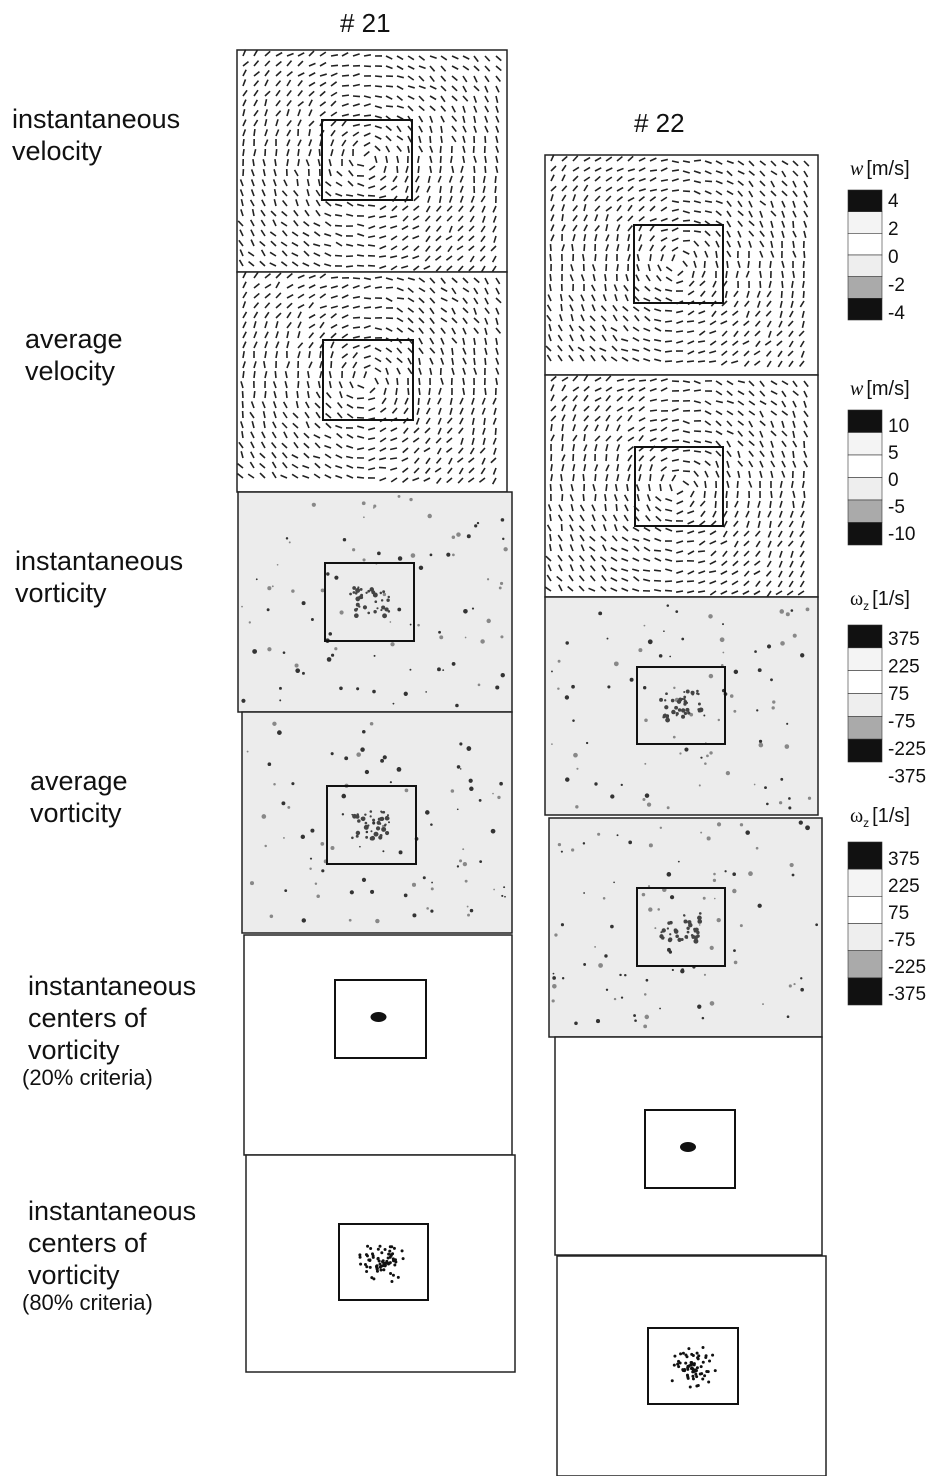 This screenshot has height=1476, width=944. I want to click on colorbar-tick: -2, so click(896, 285).